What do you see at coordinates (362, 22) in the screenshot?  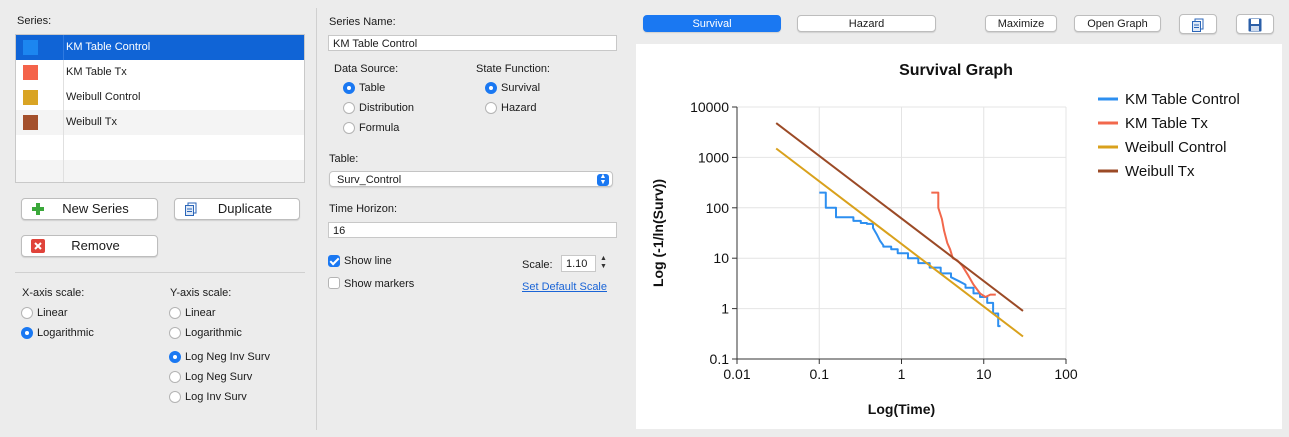 I see `series-name-label: Series Name:` at bounding box center [362, 22].